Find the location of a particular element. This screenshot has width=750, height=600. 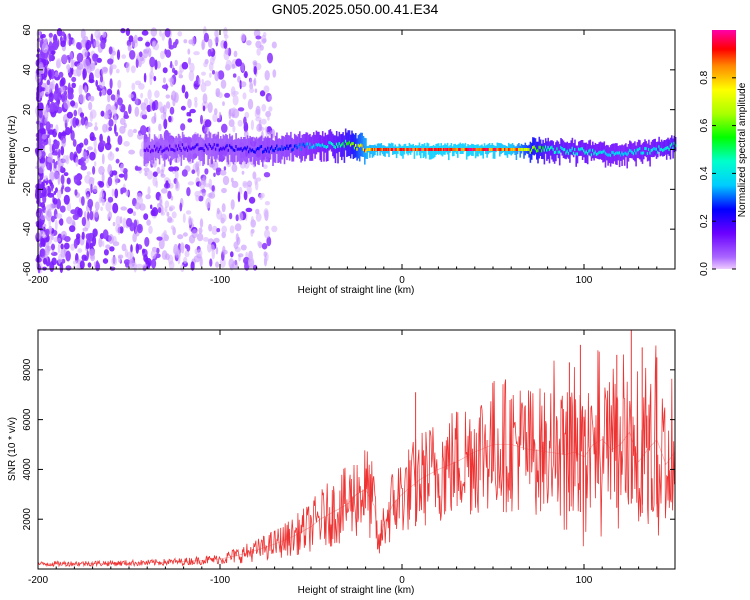

snr-ylabel: SNR (10 * v/v) is located at coordinates (12, 449).